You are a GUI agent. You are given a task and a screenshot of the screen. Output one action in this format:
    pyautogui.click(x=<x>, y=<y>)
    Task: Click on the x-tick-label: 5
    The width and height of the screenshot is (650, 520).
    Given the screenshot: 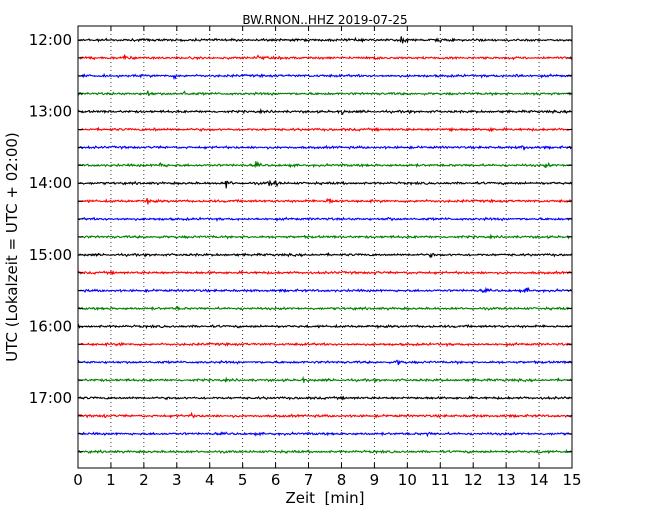 What is the action you would take?
    pyautogui.click(x=243, y=480)
    